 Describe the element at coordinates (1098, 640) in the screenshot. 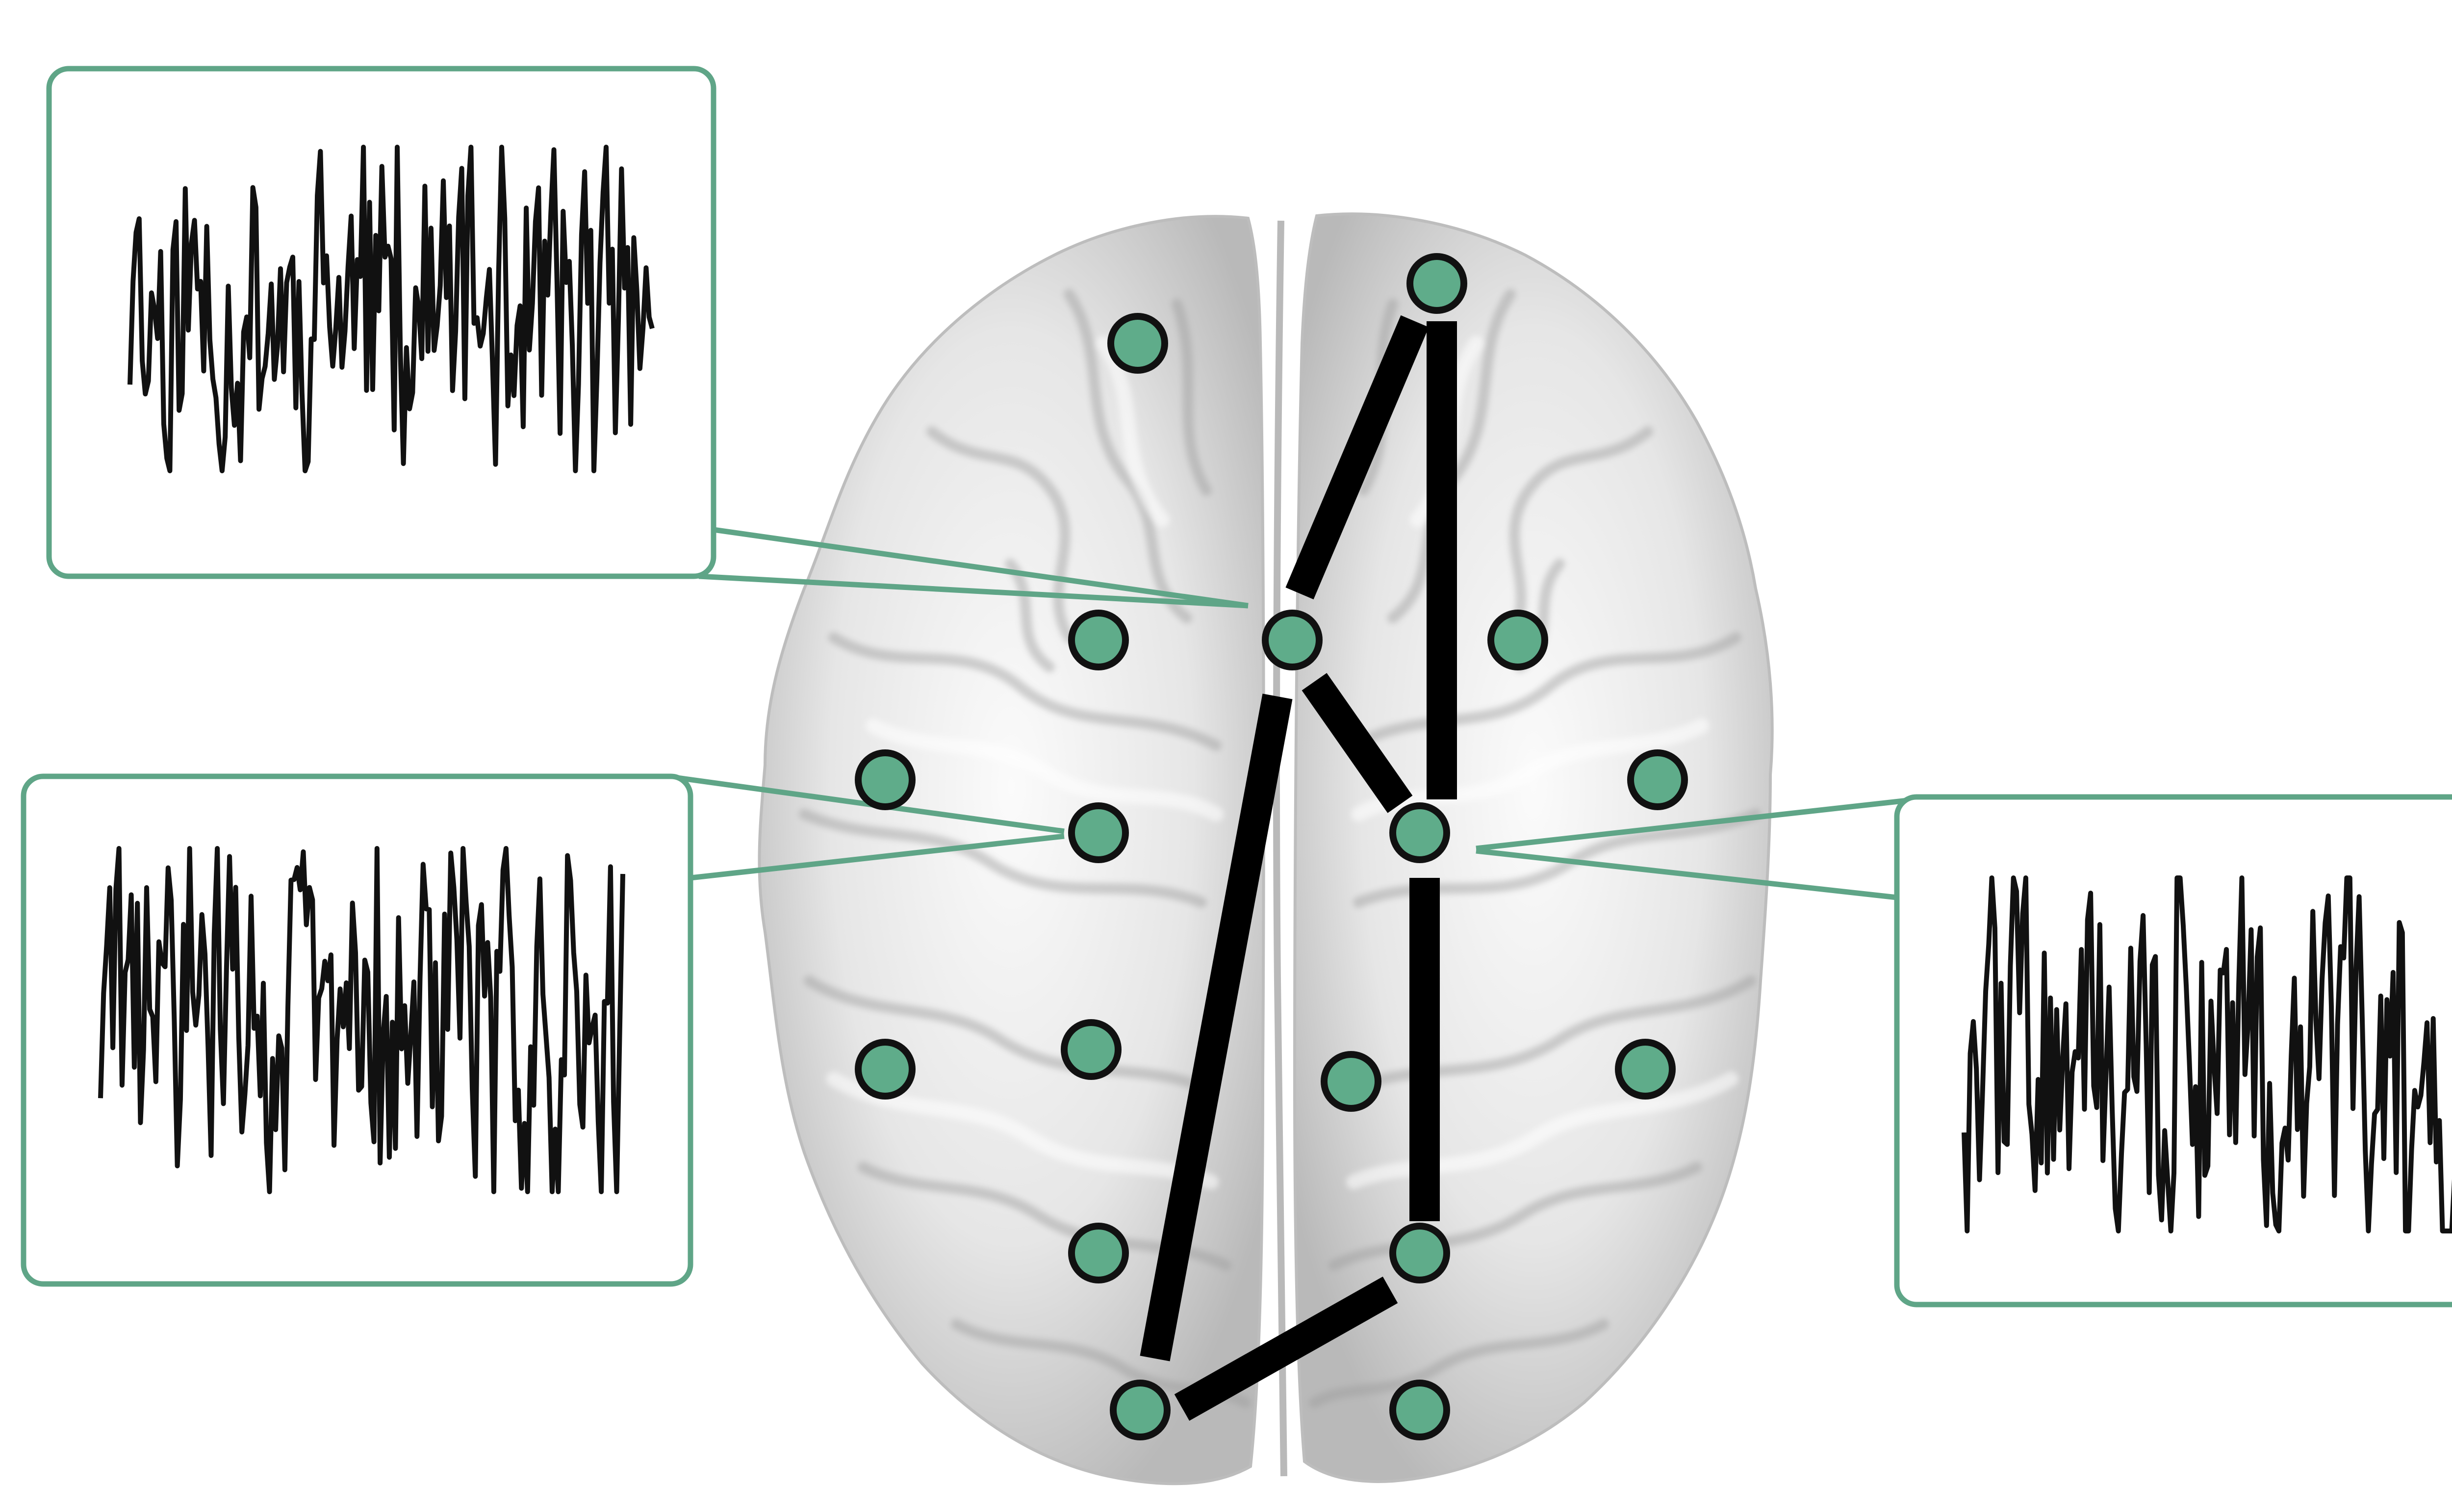

I see `node-n3` at that location.